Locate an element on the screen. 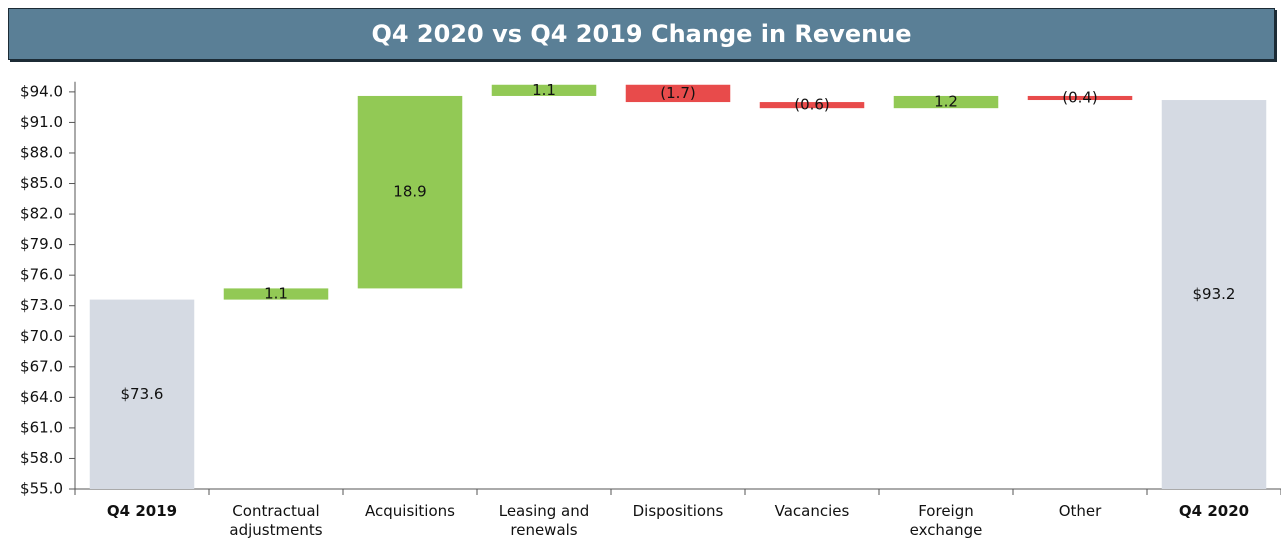 The height and width of the screenshot is (544, 1281). x-tick-label: Acquisitions is located at coordinates (410, 511).